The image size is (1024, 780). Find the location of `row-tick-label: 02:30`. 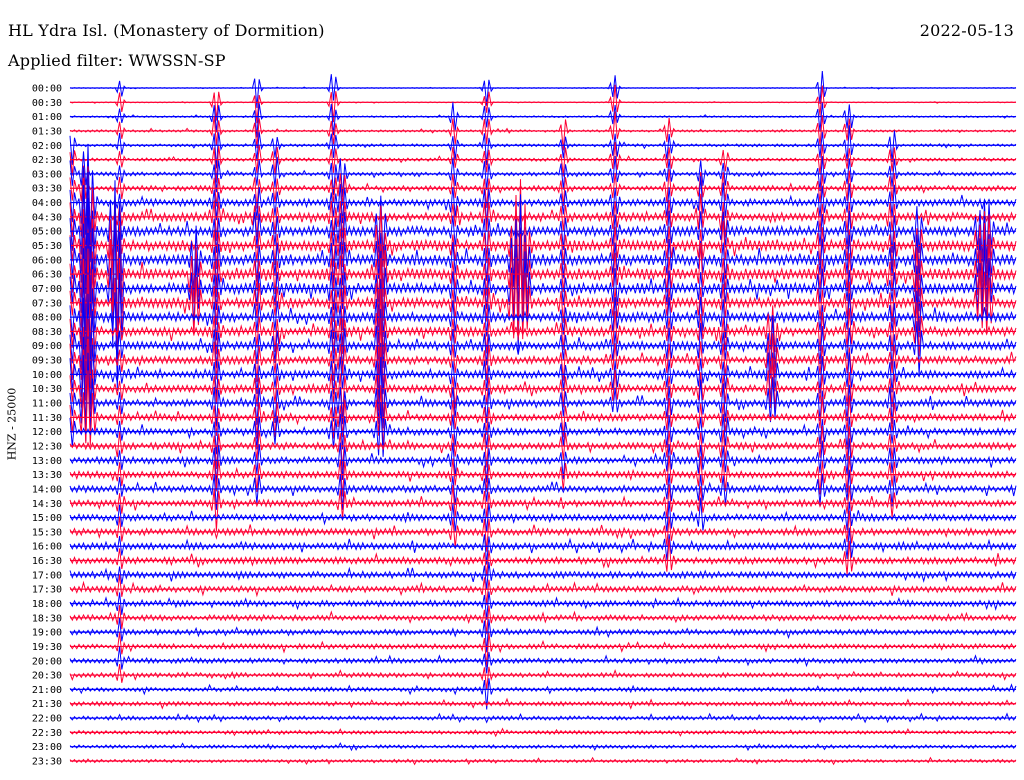

row-tick-label: 02:30 is located at coordinates (47, 160).